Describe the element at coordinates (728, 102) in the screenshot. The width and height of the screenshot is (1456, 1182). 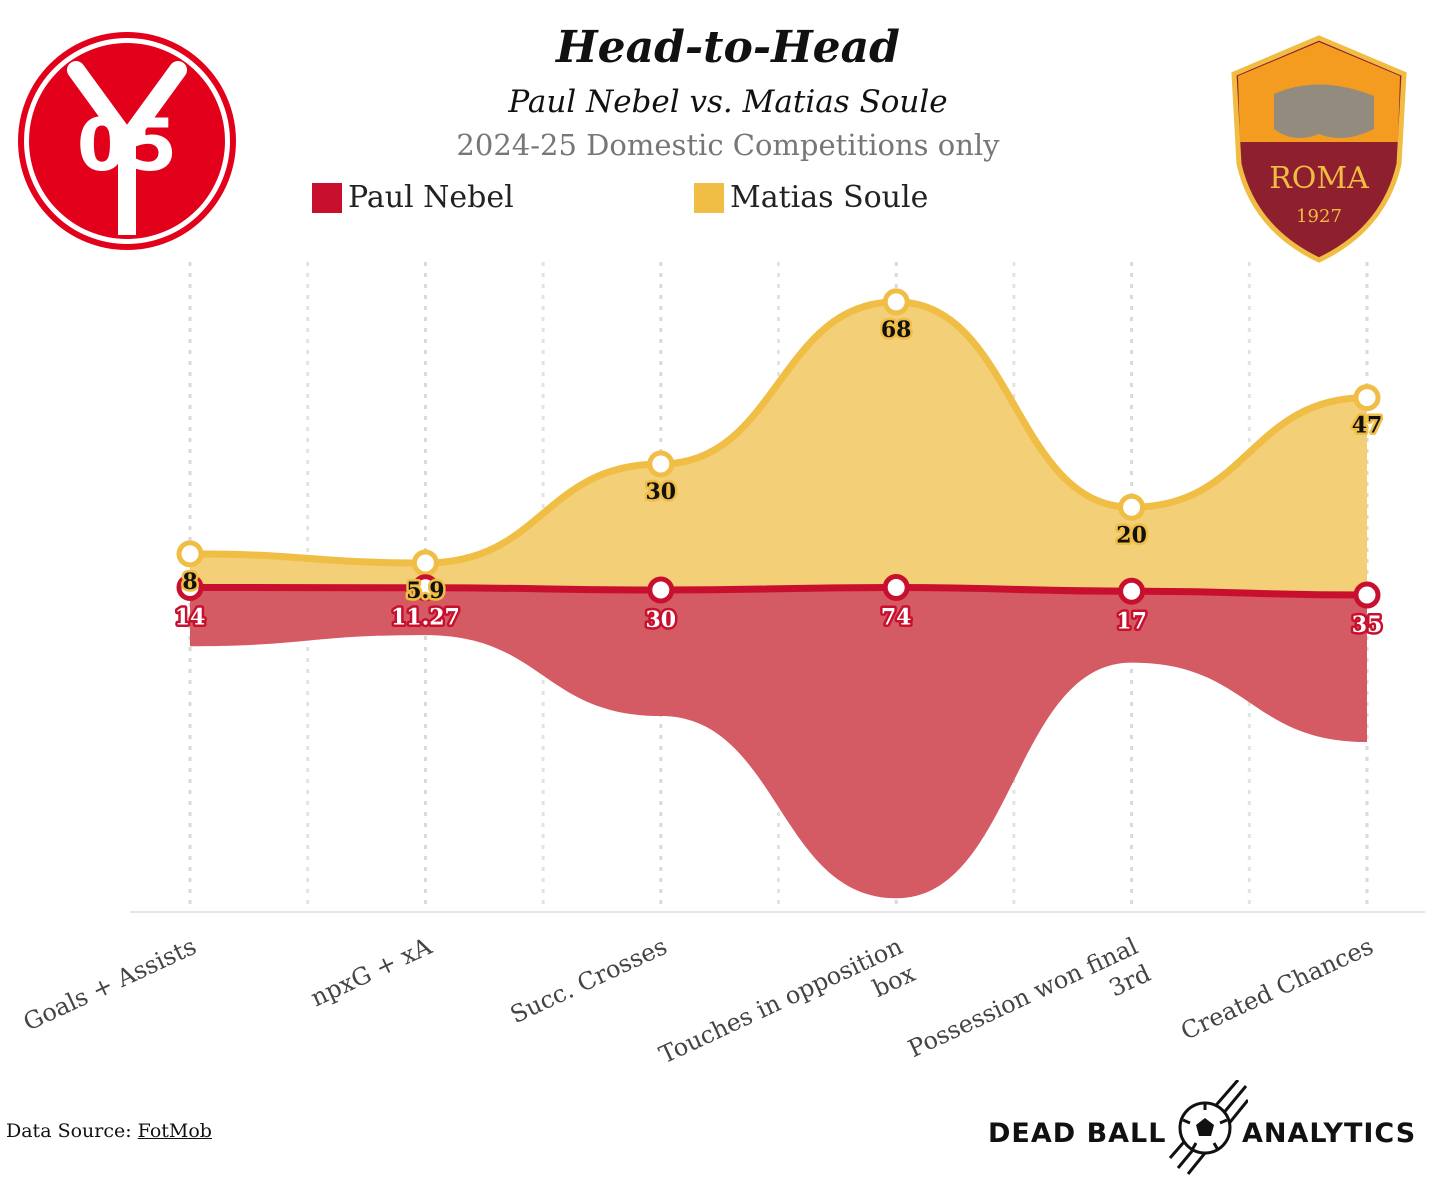
I see `chart-subtitle: Paul Nebel vs. Matias Soule` at that location.